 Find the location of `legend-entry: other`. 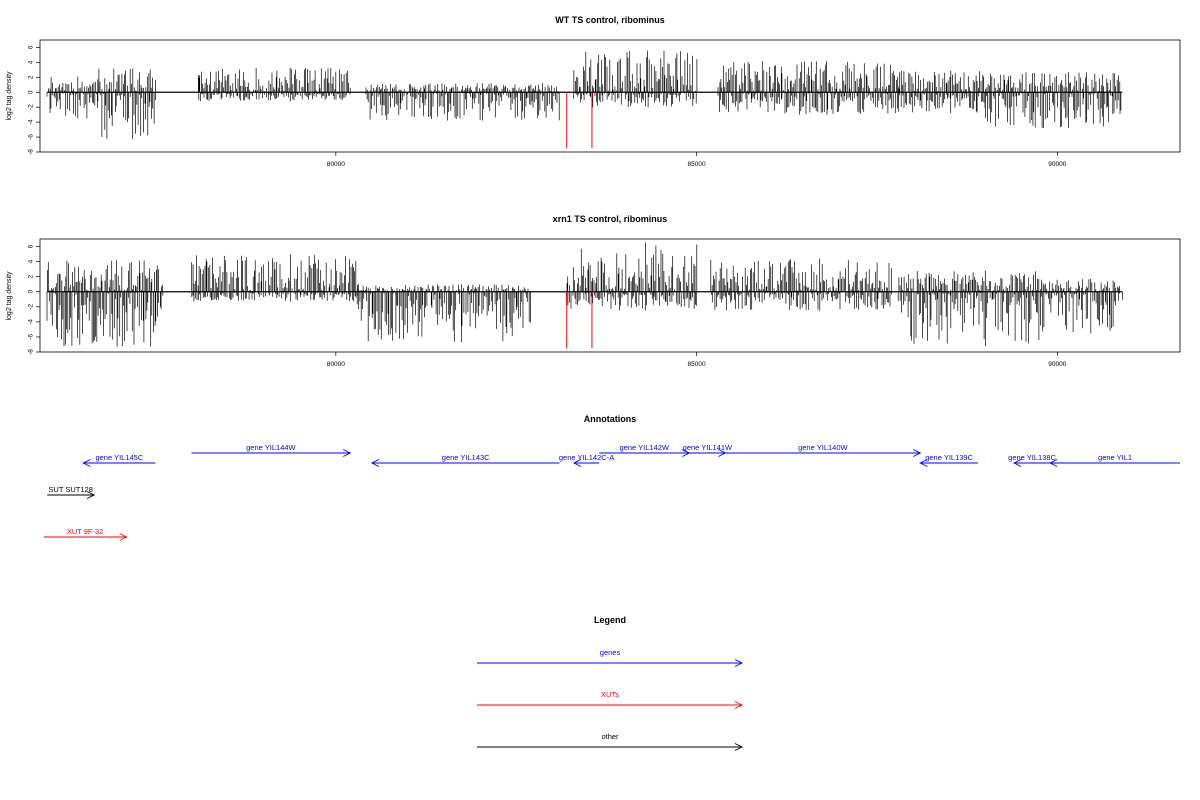

legend-entry: other is located at coordinates (610, 741).